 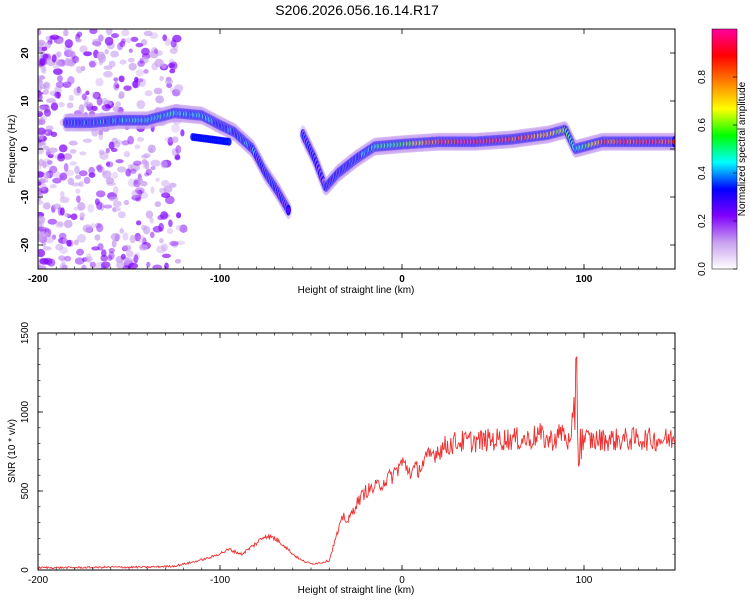 What do you see at coordinates (584, 580) in the screenshot?
I see `snr-x-tick-label: 100` at bounding box center [584, 580].